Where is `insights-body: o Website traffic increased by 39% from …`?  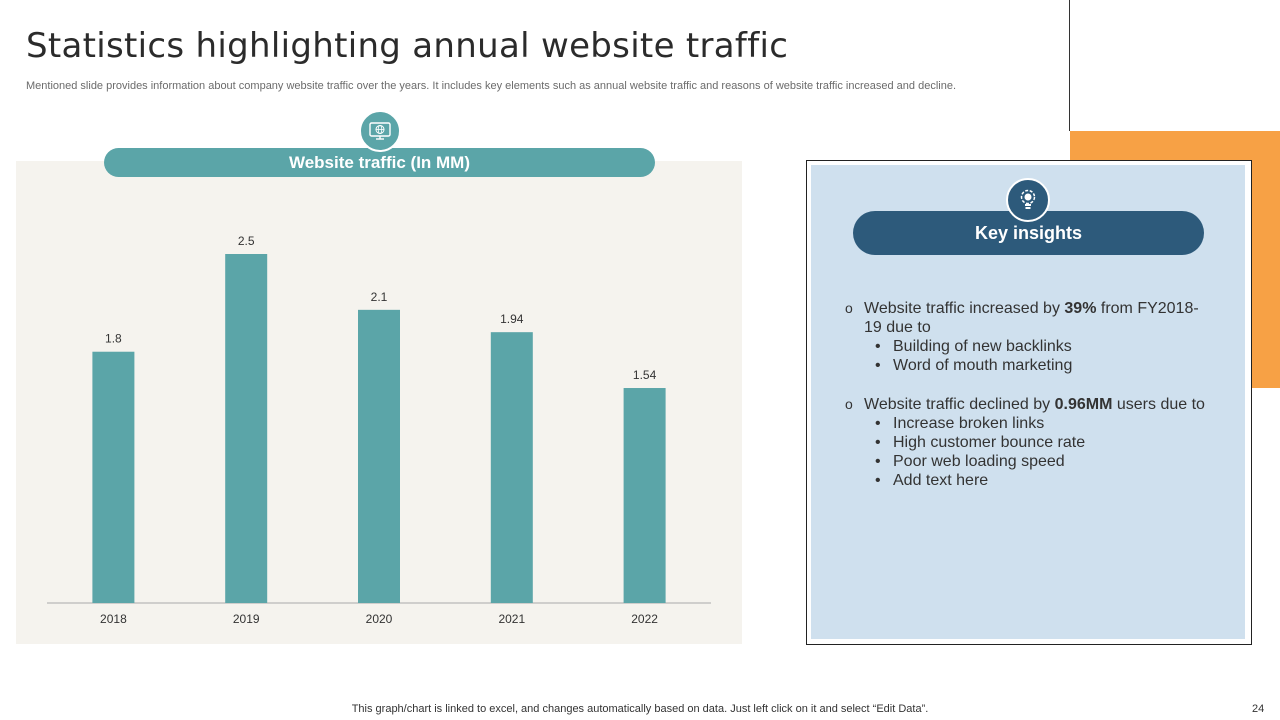
insights-body: o Website traffic increased by 39% from … is located at coordinates (1030, 404).